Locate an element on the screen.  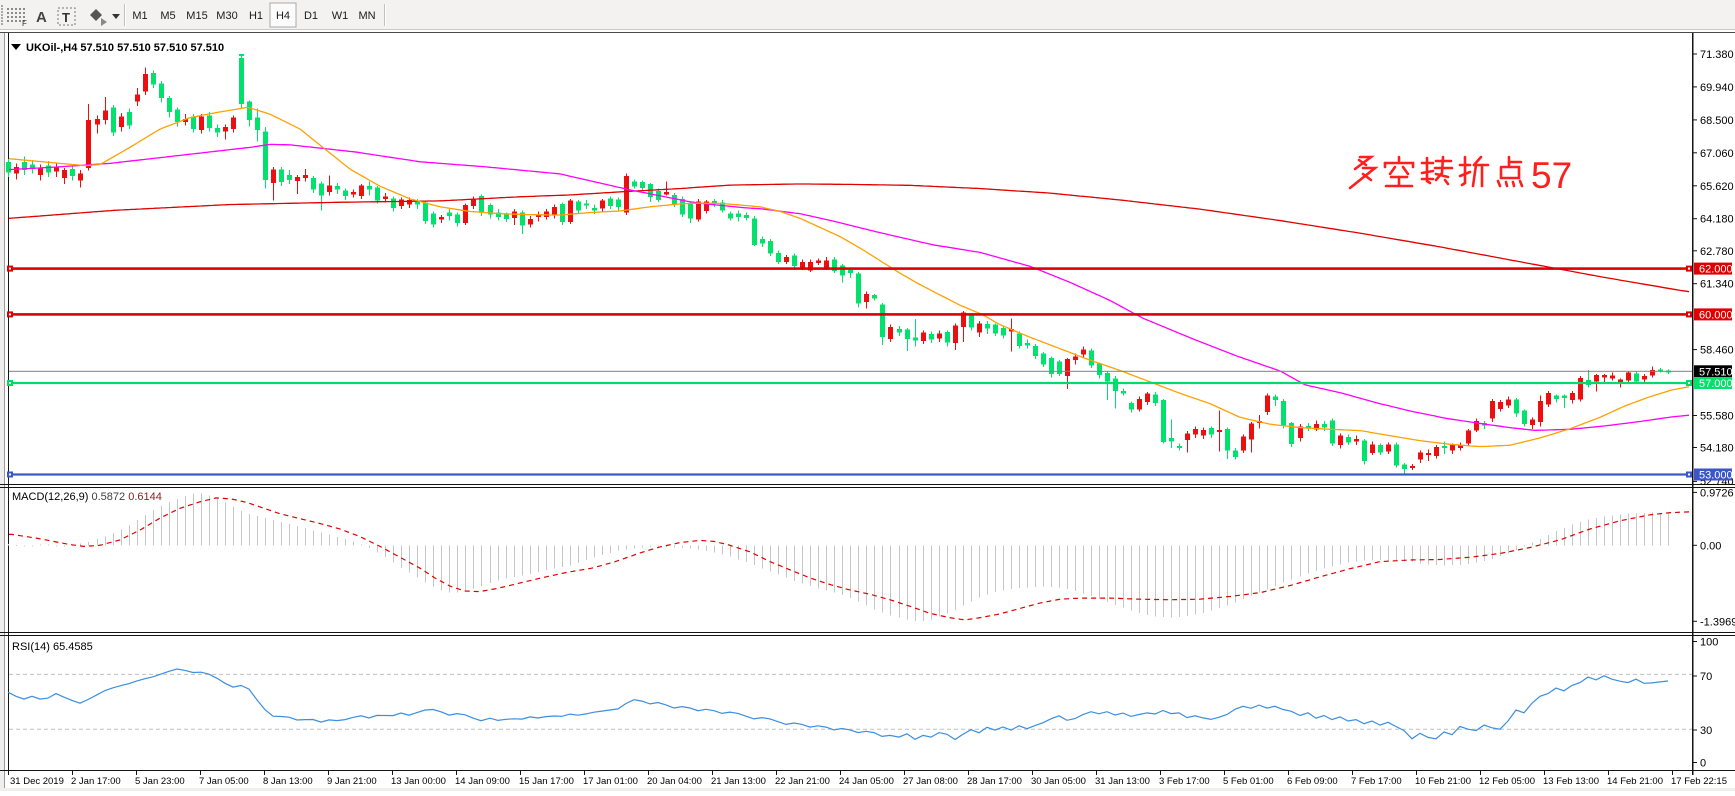
svg-text: 21 Jan 13:00 is located at coordinates (738, 781).